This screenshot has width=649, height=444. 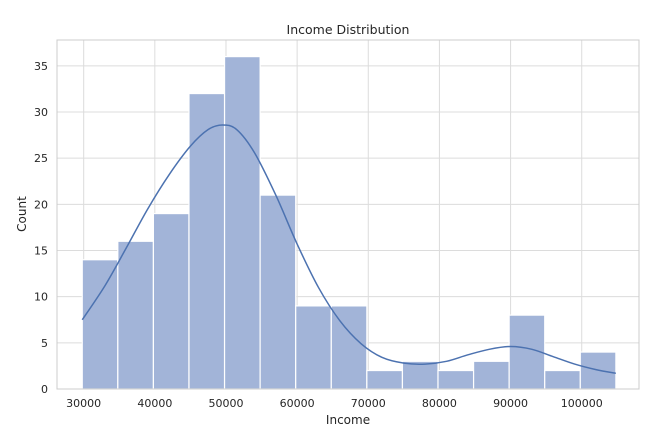 I want to click on y-tick-label: 5, so click(x=44, y=343).